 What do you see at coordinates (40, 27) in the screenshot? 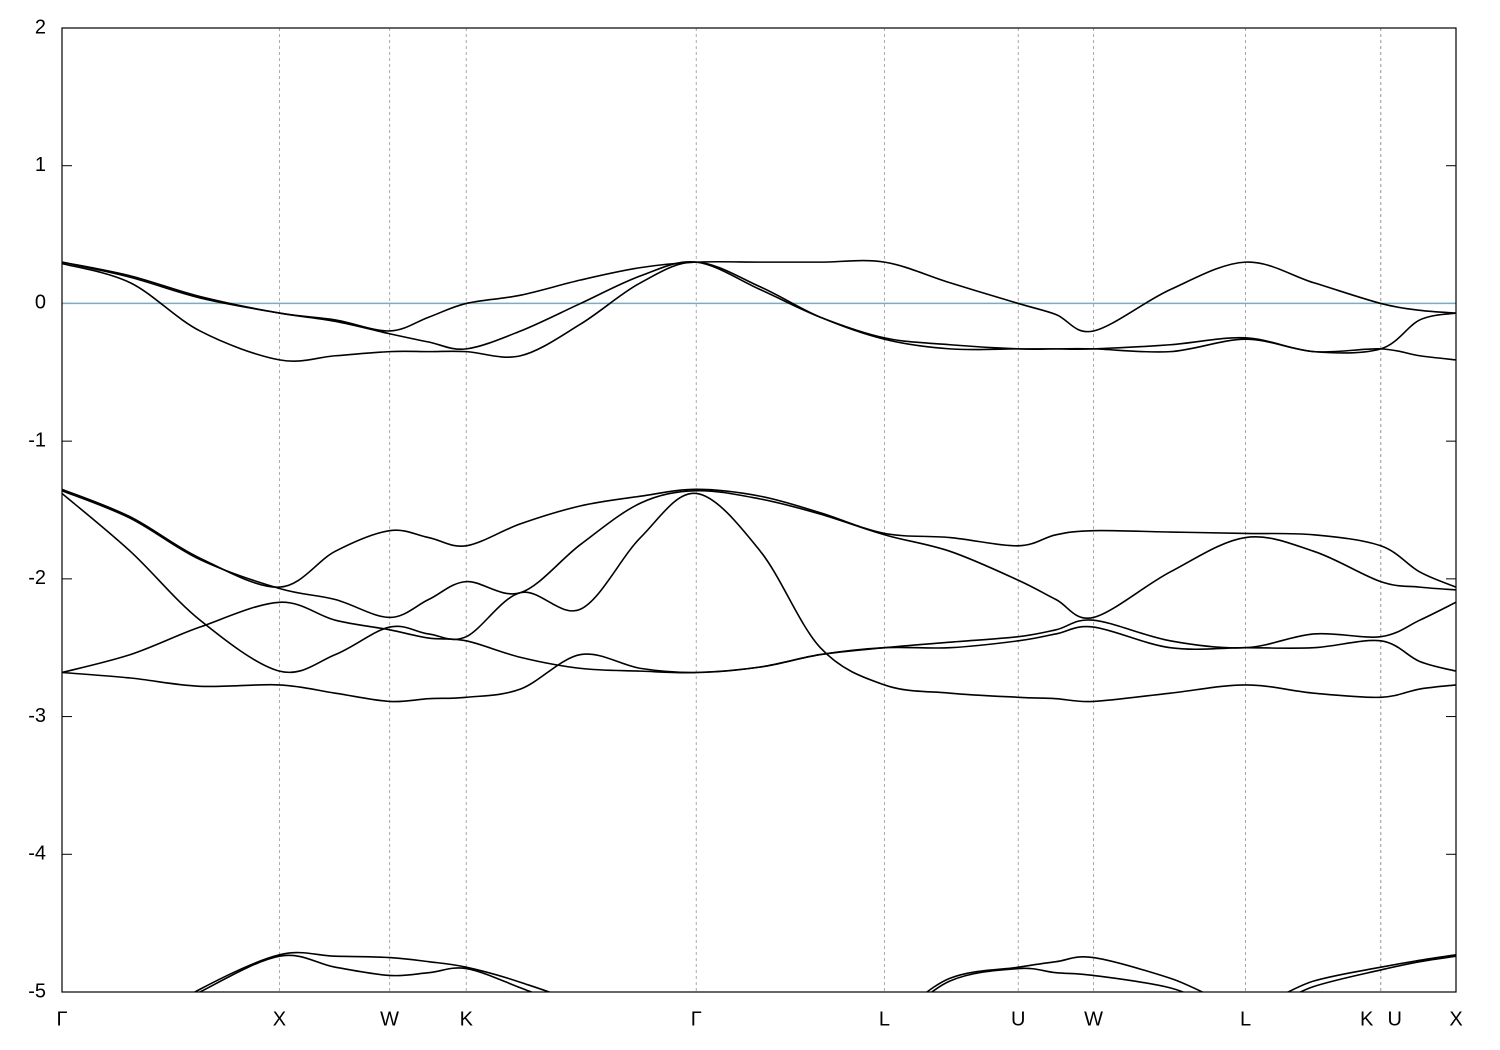
I see `y-tick-label: 2` at bounding box center [40, 27].